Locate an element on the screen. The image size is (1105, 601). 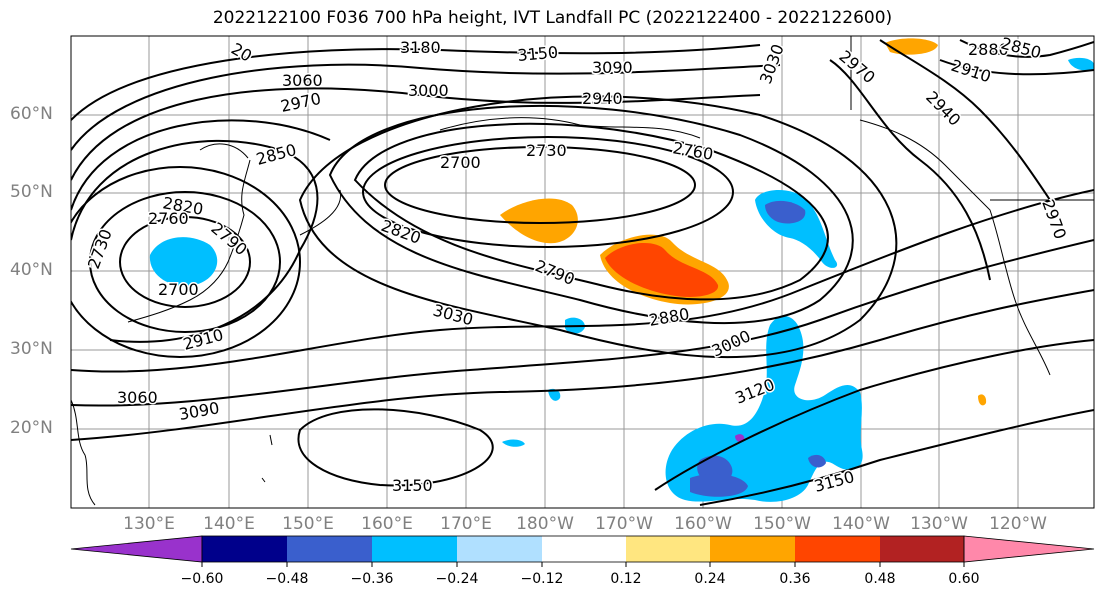
colorbar is located at coordinates (582, 551).